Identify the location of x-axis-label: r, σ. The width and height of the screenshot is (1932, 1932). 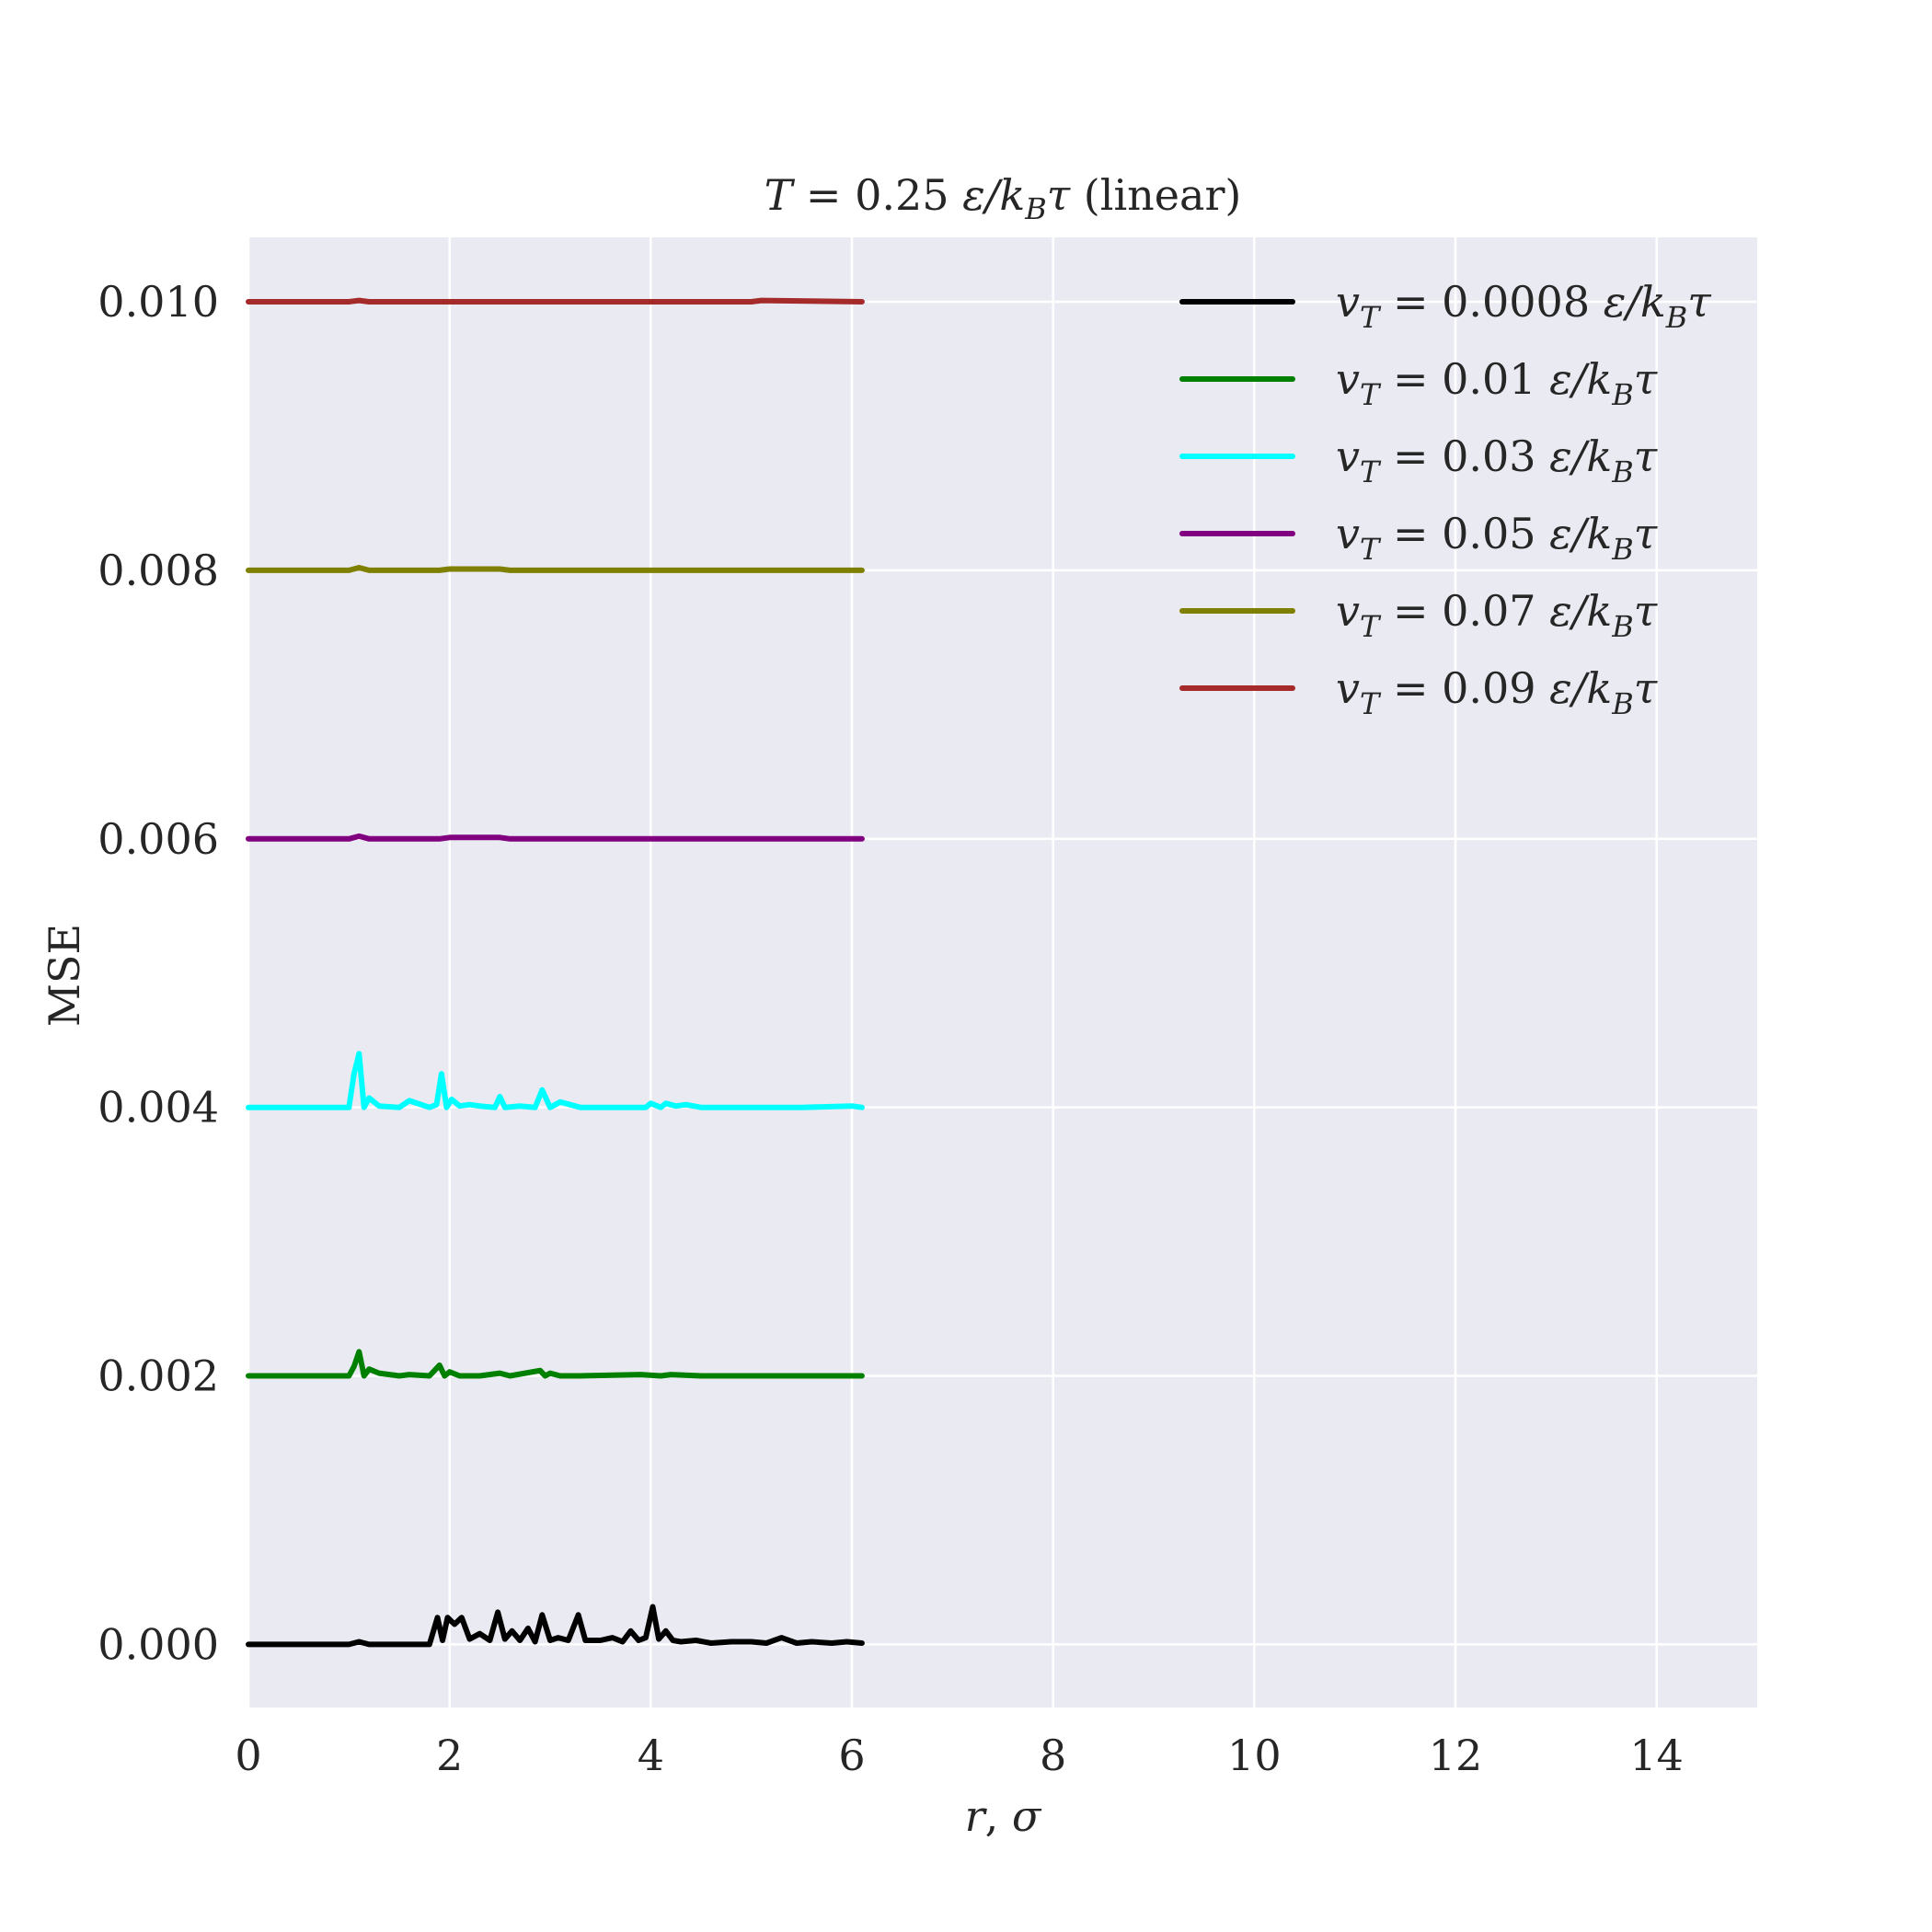
(1003, 1816).